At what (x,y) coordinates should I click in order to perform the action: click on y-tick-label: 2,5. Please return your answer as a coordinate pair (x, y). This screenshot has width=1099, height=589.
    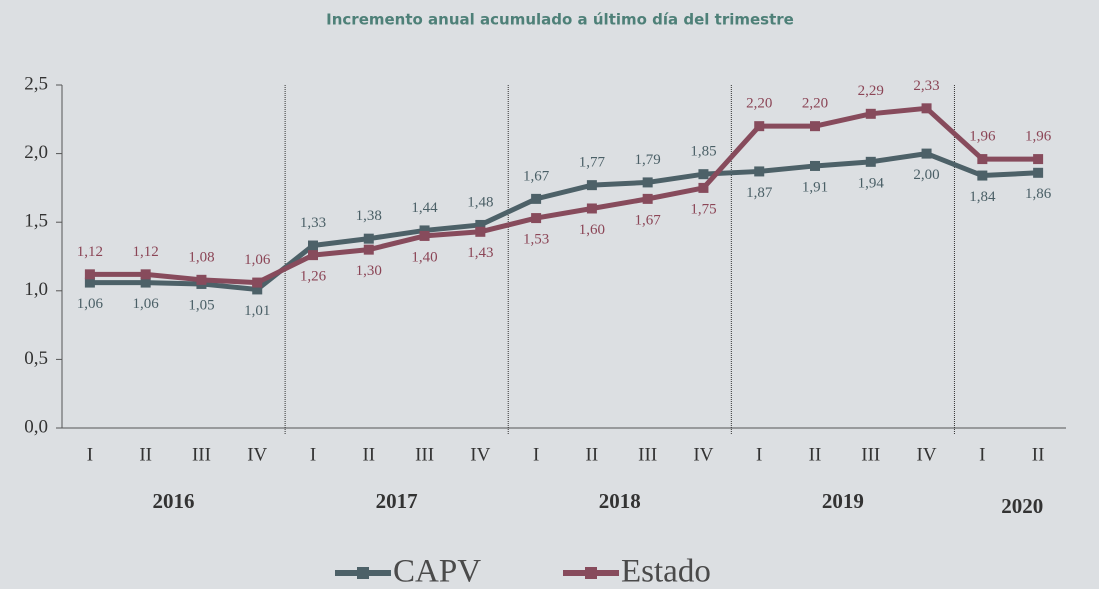
    Looking at the image, I should click on (36, 83).